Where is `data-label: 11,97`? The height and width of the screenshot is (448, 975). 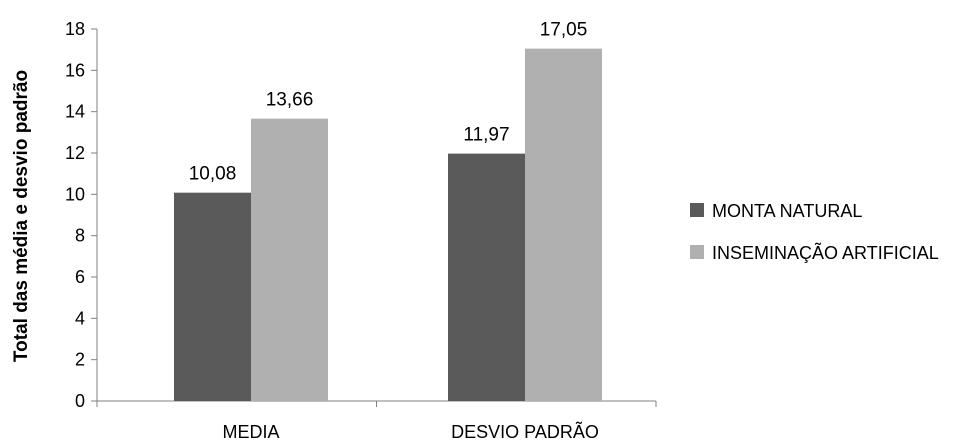 data-label: 11,97 is located at coordinates (486, 135).